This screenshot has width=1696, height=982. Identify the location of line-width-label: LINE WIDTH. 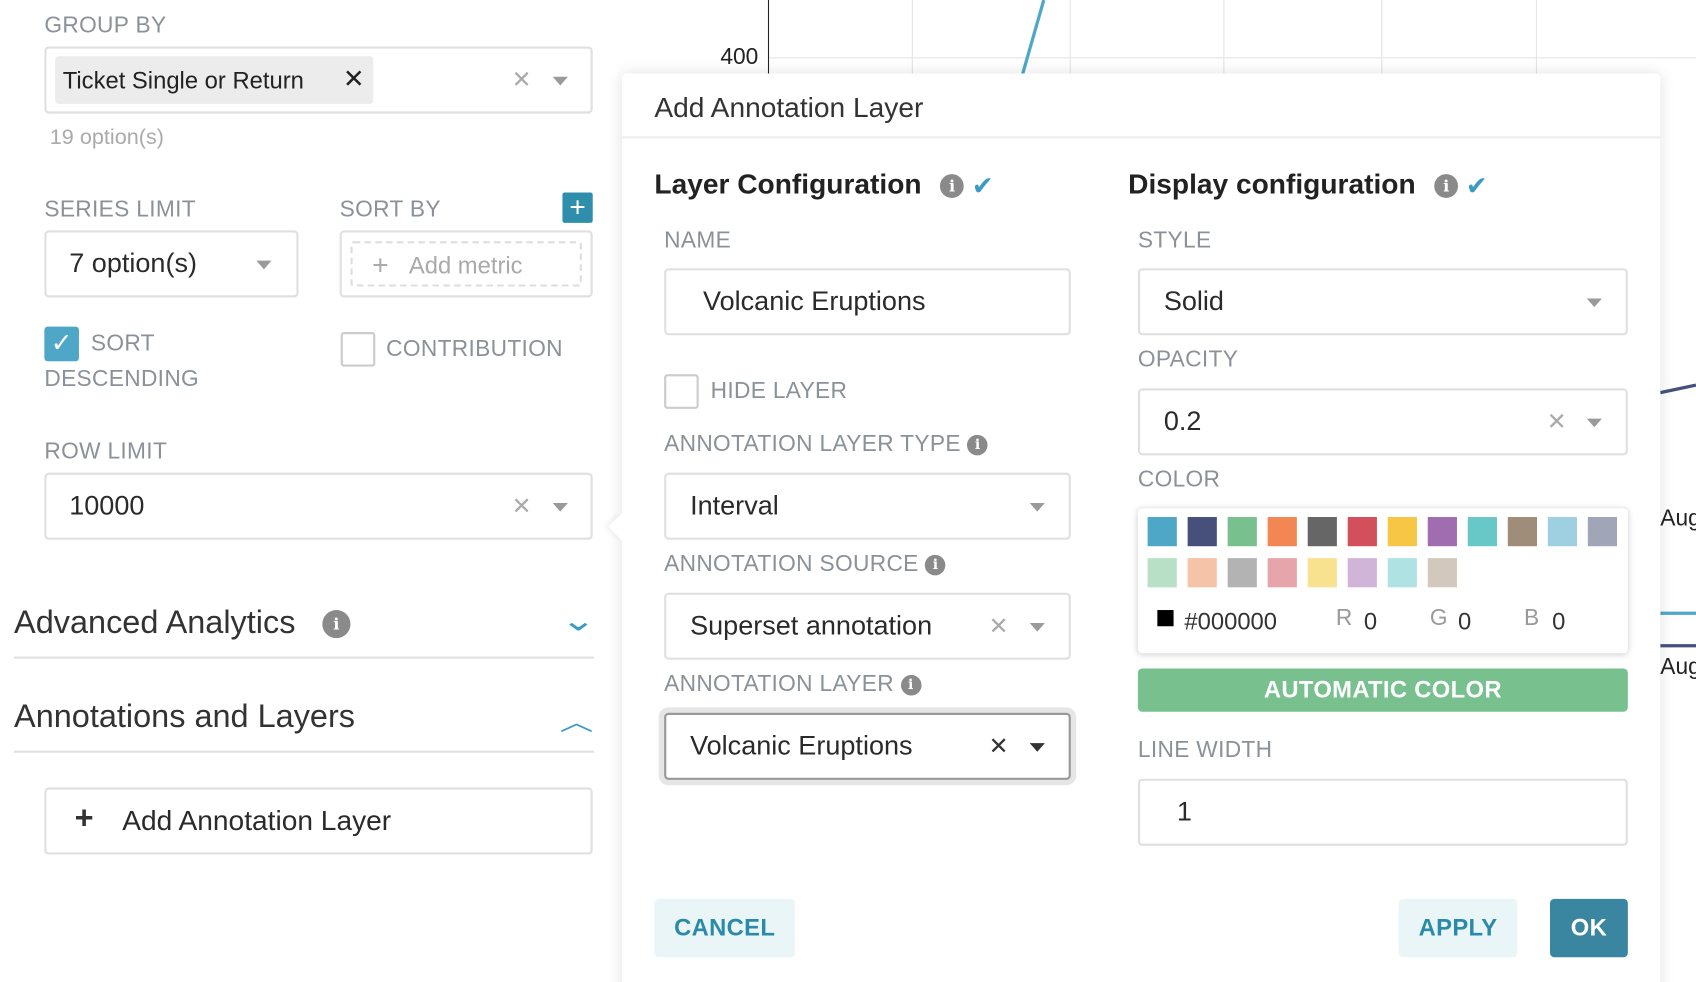
(1205, 750).